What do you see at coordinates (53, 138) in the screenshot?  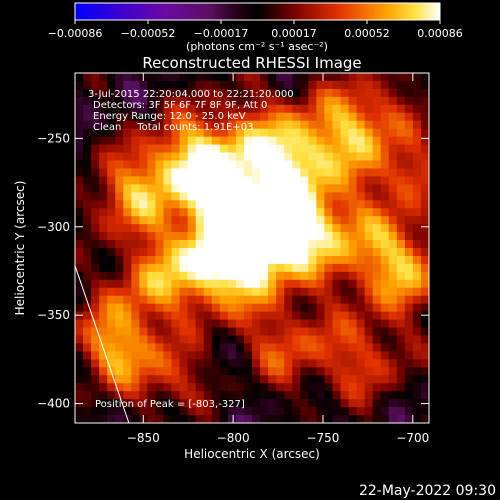 I see `y-tick-label: −250` at bounding box center [53, 138].